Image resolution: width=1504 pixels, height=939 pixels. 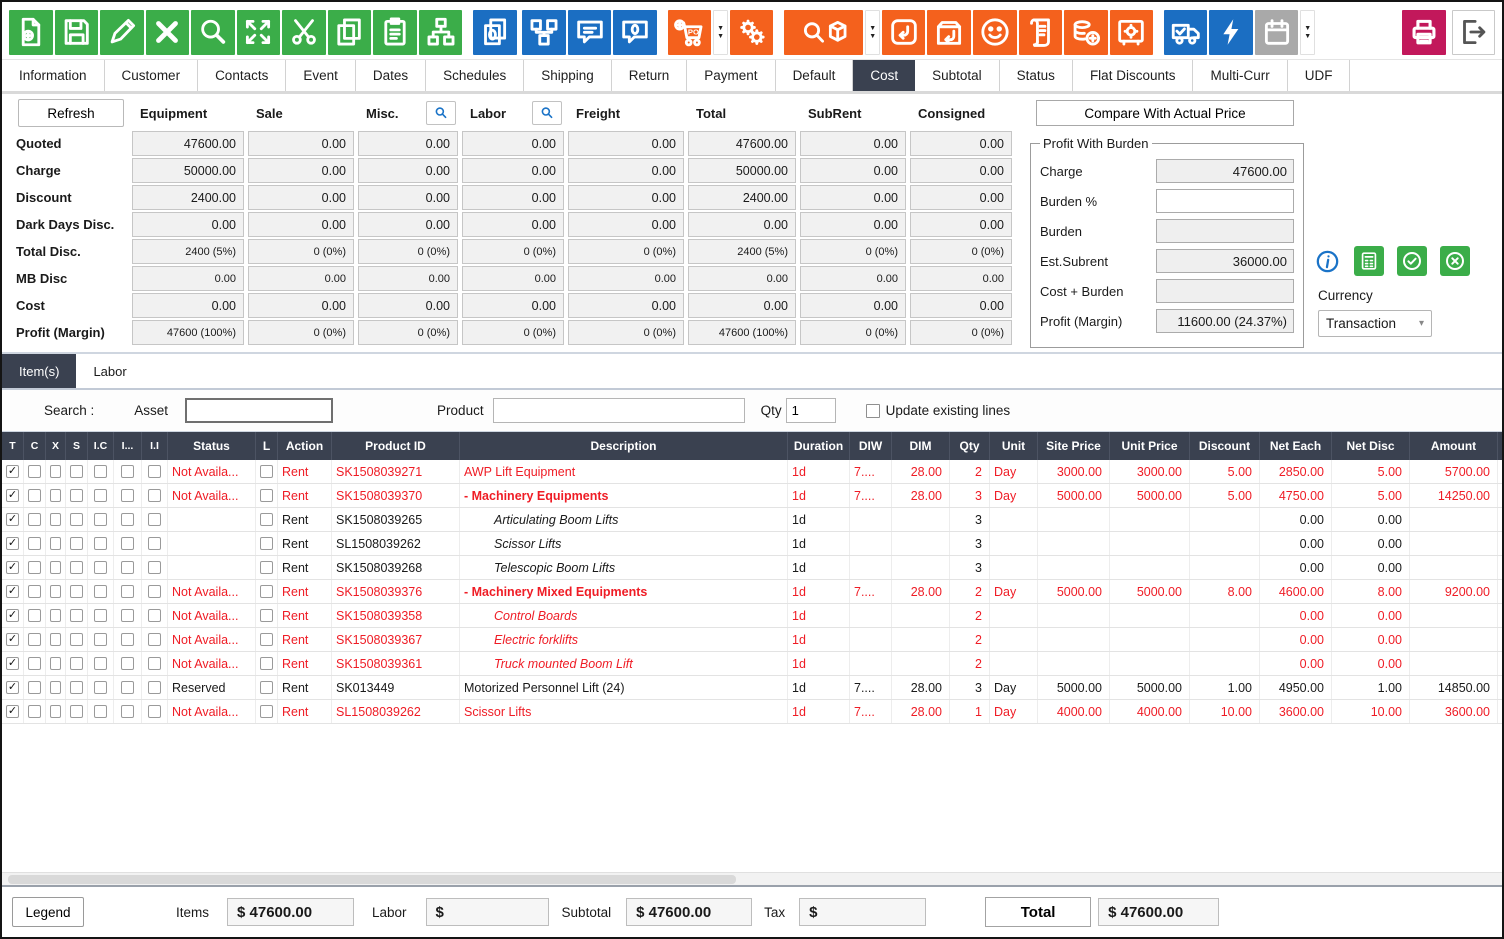 I want to click on workflow-button, so click(x=544, y=32).